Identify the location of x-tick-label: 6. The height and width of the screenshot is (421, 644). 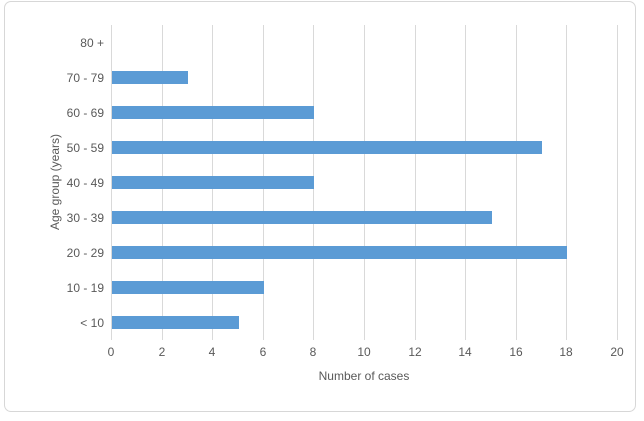
(263, 352).